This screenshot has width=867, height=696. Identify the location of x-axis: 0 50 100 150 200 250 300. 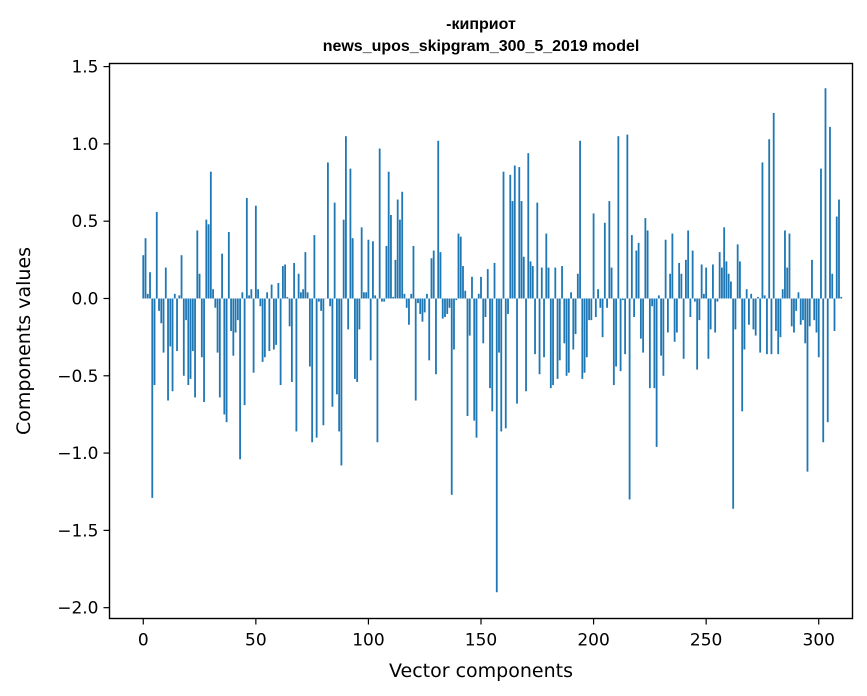
(486, 634).